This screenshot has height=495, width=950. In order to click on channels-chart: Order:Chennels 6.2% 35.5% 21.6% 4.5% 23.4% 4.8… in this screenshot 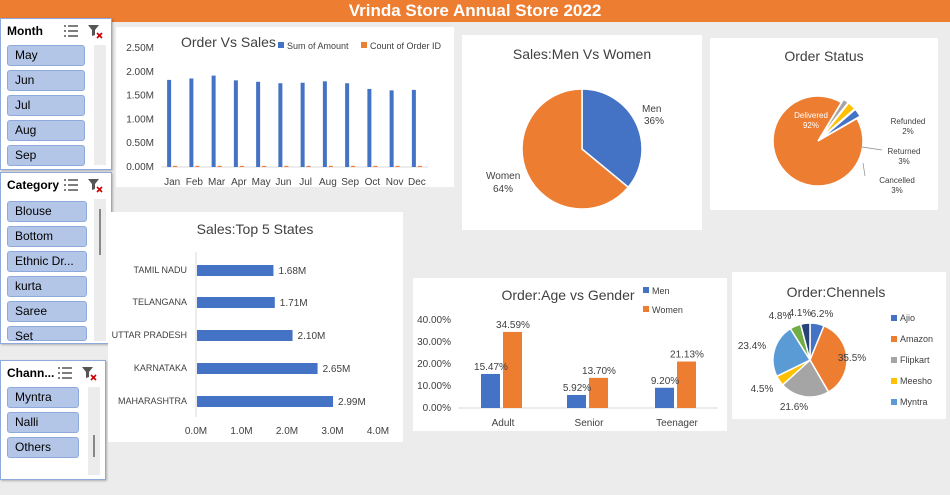, I will do `click(835, 348)`.